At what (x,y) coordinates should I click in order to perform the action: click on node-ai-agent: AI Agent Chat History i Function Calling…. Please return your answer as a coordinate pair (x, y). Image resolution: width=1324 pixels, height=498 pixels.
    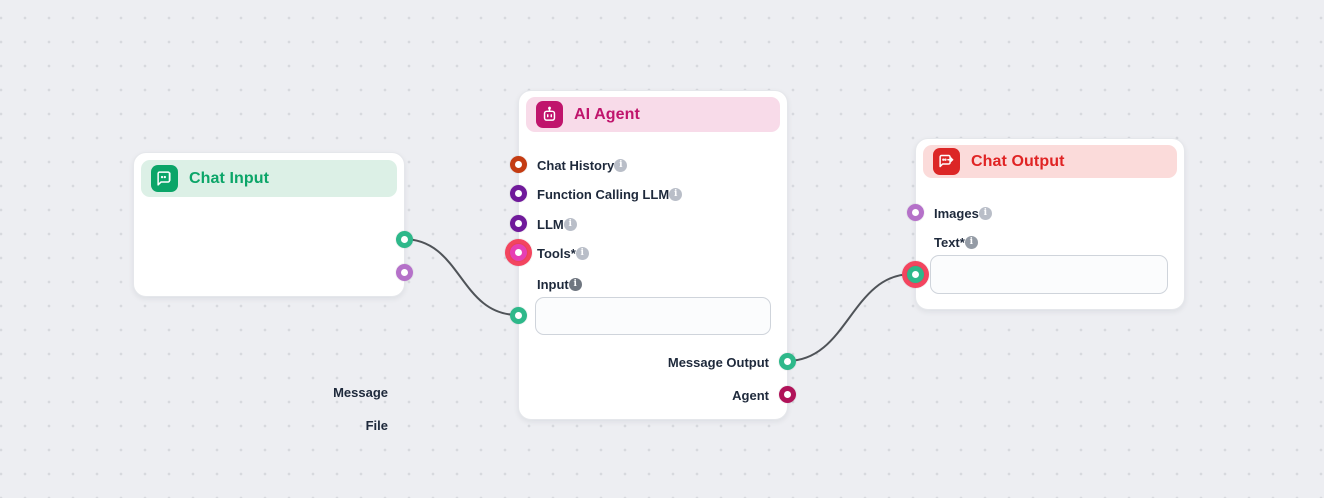
    Looking at the image, I should click on (650, 255).